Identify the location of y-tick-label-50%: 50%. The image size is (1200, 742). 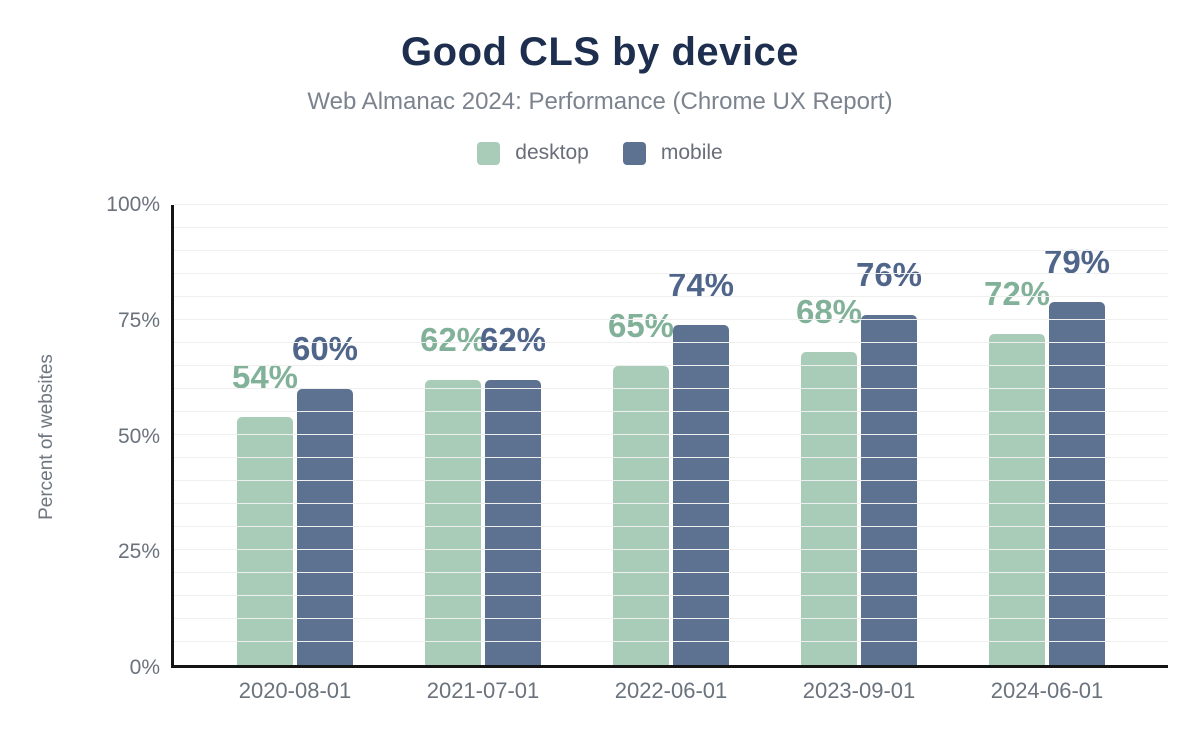
(138, 436).